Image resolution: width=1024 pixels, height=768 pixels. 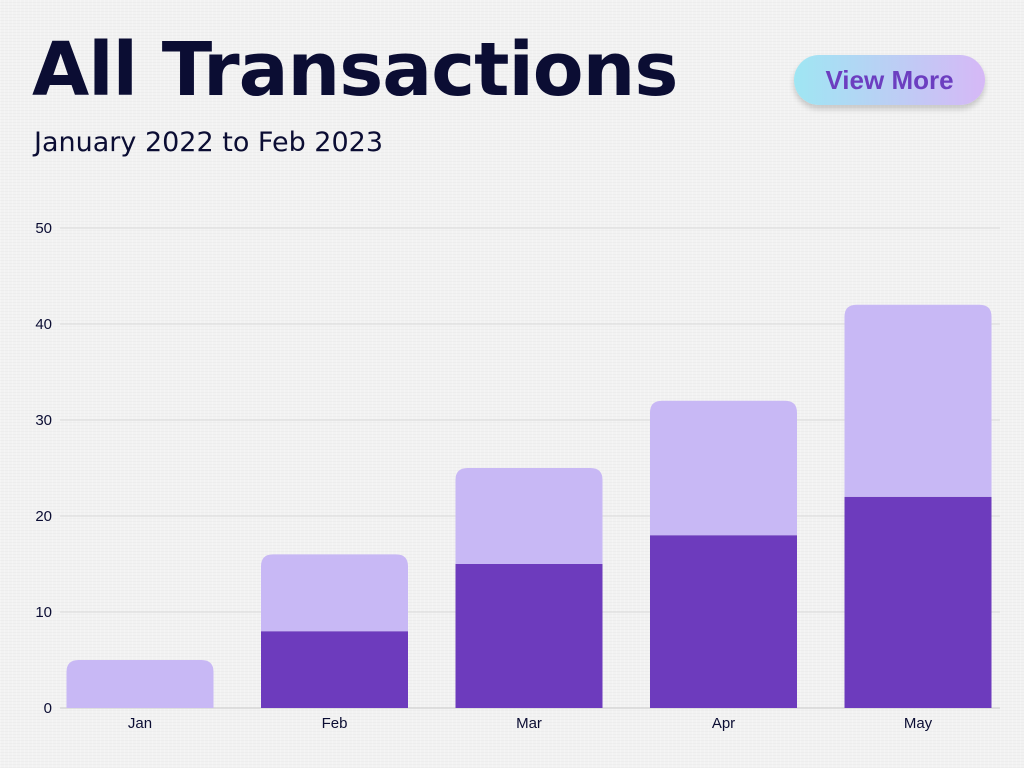 I want to click on x-tick-label: May, so click(x=918, y=723).